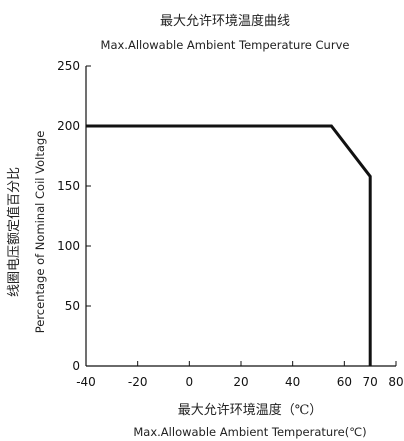  Describe the element at coordinates (225, 45) in the screenshot. I see `chart-title-en: Max.Allowable Ambient Temperature Curve` at that location.